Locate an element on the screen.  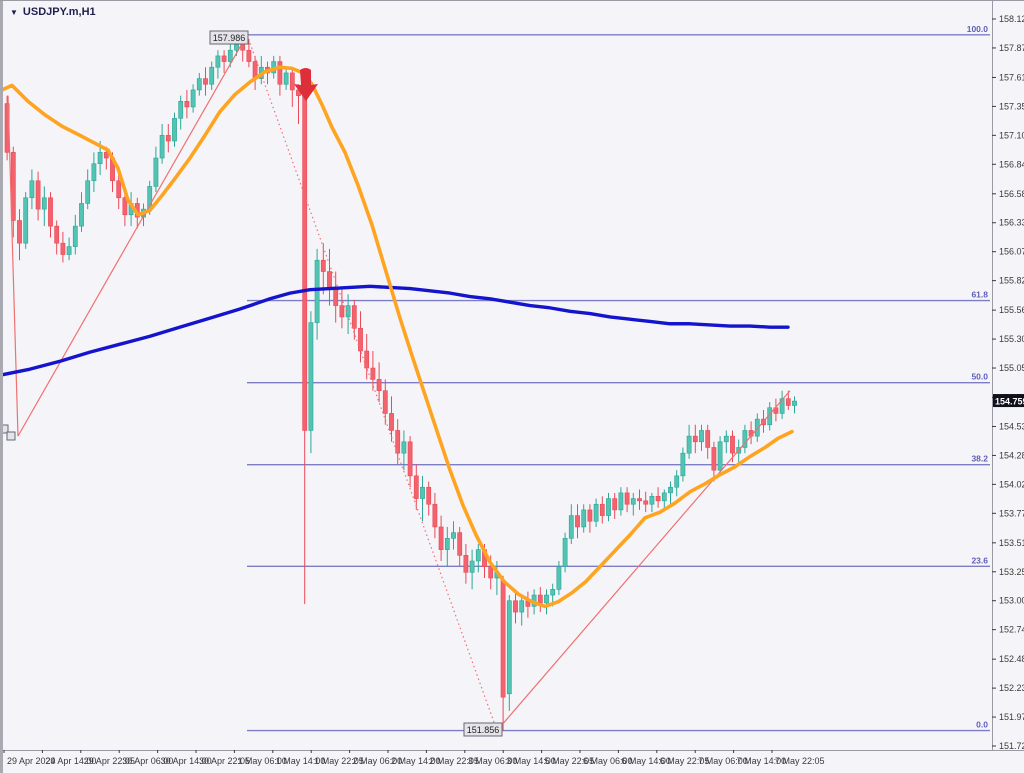
price-tick-label: 153.000 is located at coordinates (1011, 601).